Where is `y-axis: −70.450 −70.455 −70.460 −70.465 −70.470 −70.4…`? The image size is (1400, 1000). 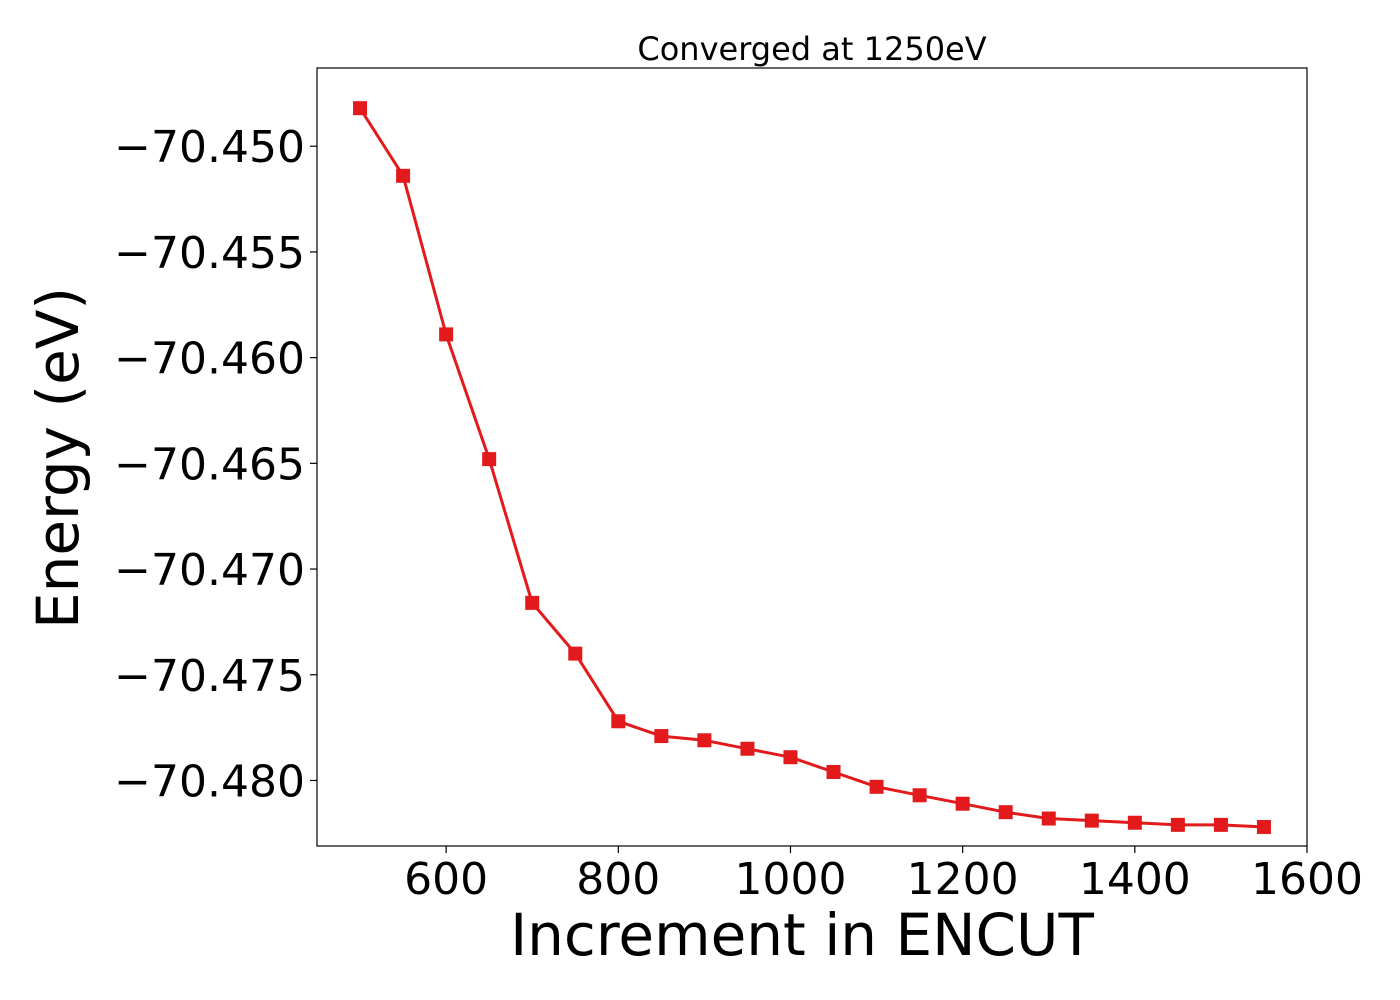 y-axis: −70.450 −70.455 −70.460 −70.465 −70.470 −70.4… is located at coordinates (215, 464).